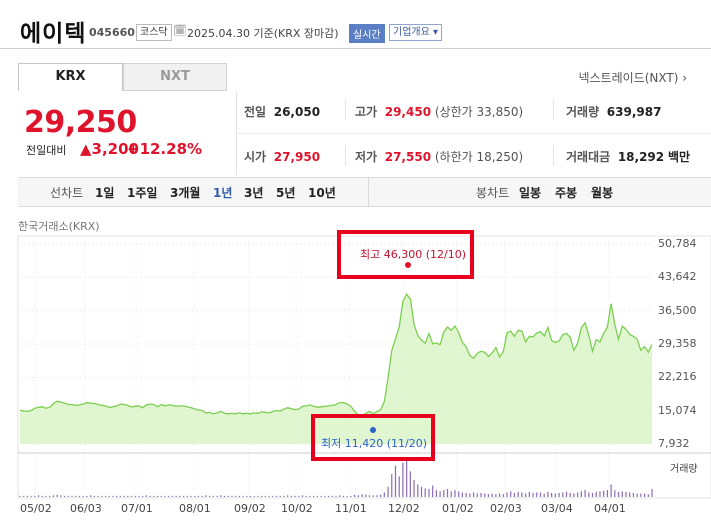 The image size is (711, 528). What do you see at coordinates (105, 193) in the screenshot?
I see `period-1d: 1일` at bounding box center [105, 193].